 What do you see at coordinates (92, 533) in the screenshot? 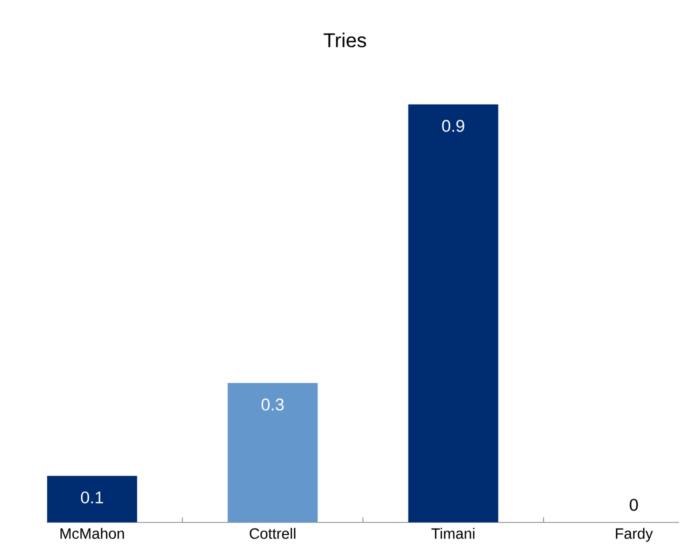
I see `x-tick-label: McMahon` at bounding box center [92, 533].